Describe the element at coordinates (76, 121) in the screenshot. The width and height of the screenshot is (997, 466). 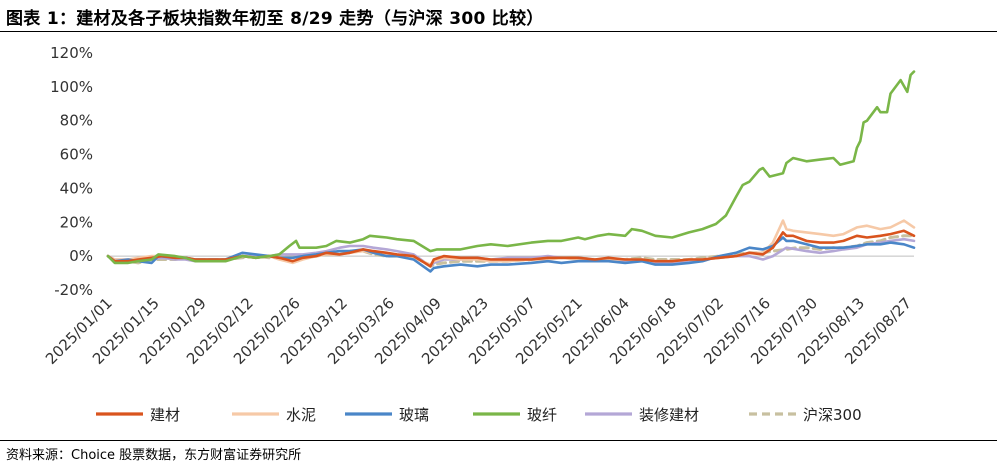
I see `y-tick-label: 80%` at that location.